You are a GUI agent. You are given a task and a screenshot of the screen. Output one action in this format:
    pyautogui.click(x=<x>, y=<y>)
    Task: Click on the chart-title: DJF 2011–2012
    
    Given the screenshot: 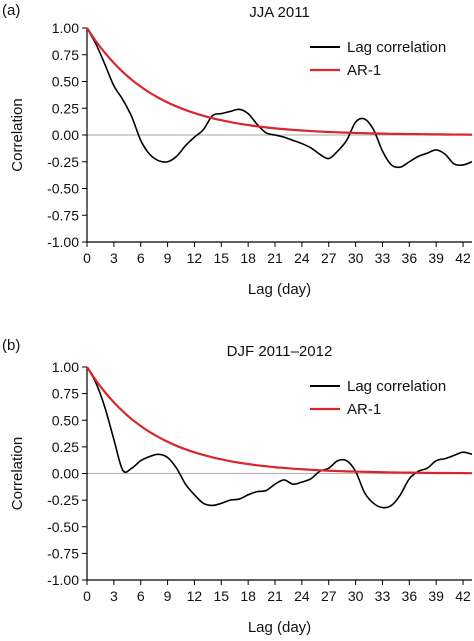 What is the action you would take?
    pyautogui.click(x=280, y=351)
    